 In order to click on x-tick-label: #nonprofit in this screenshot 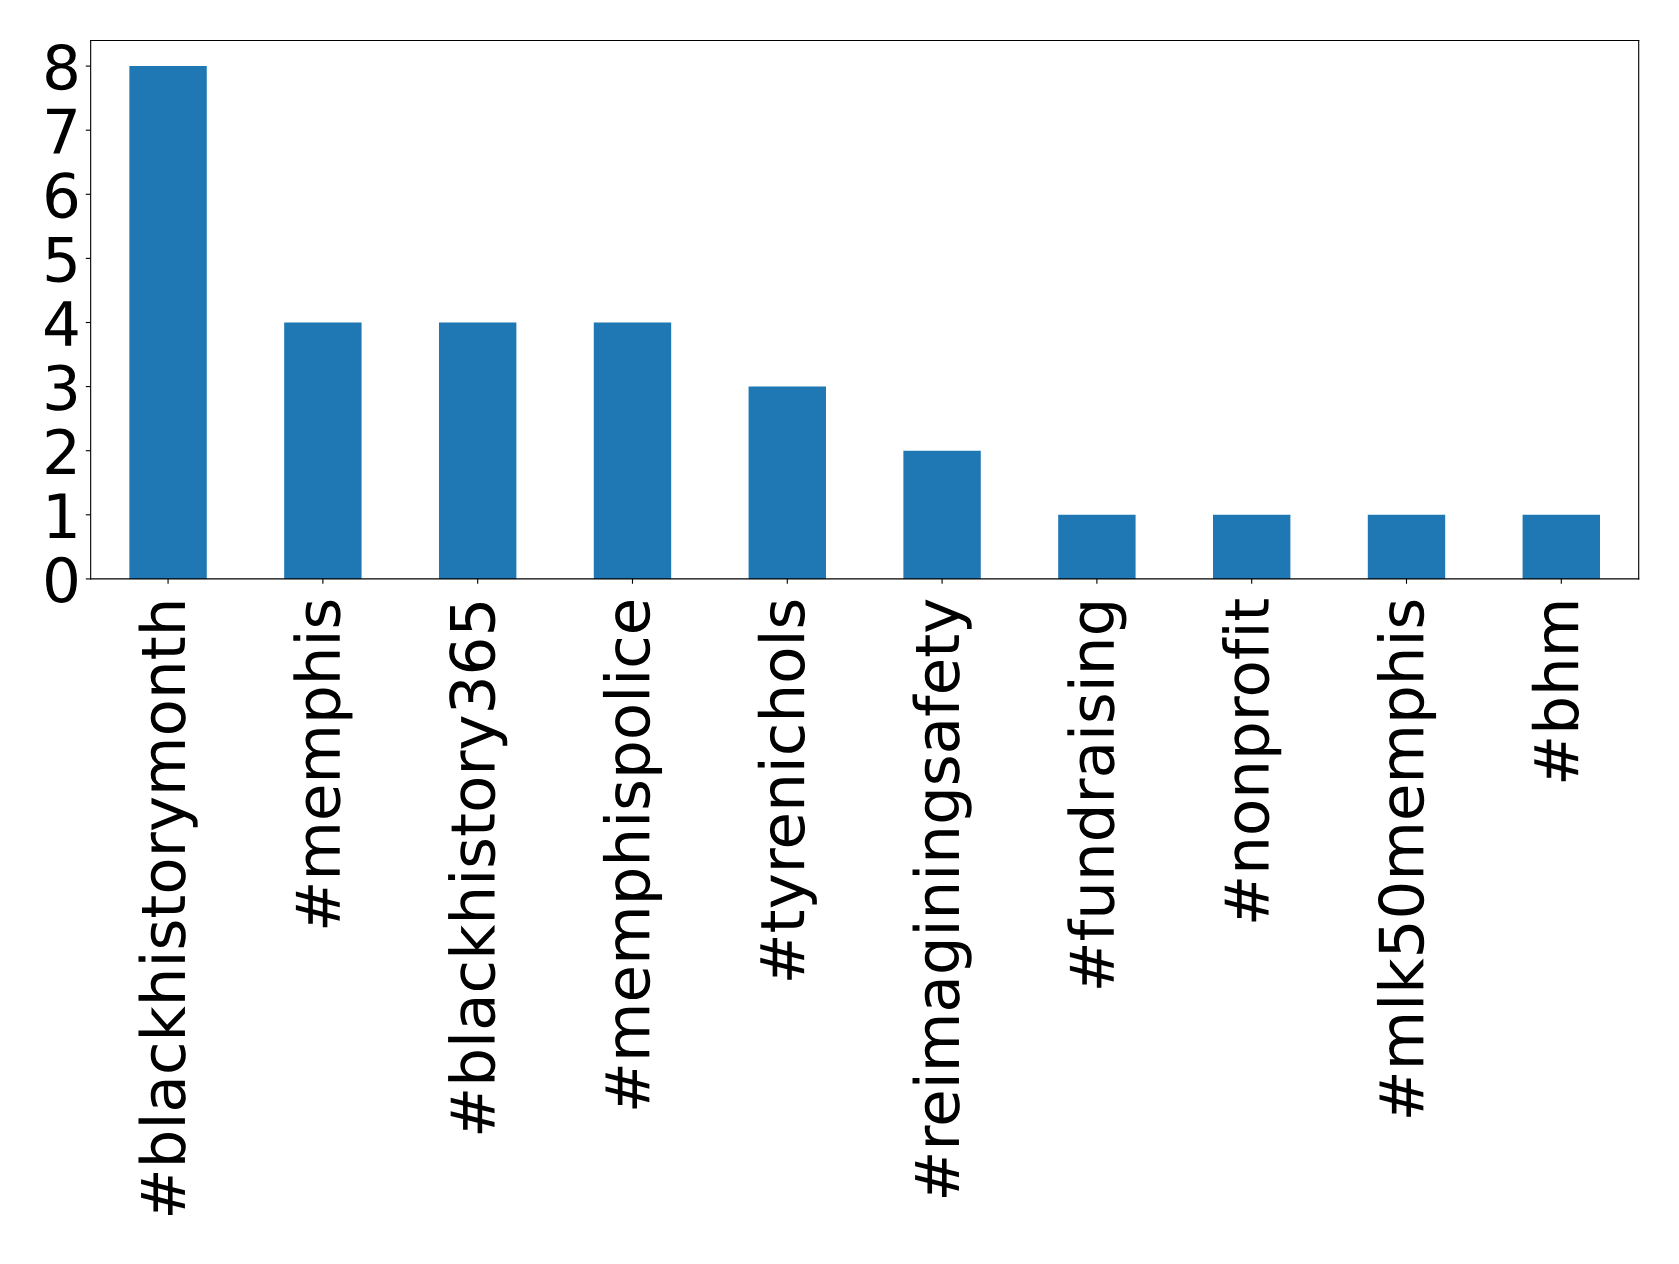, I will do `click(1252, 760)`.